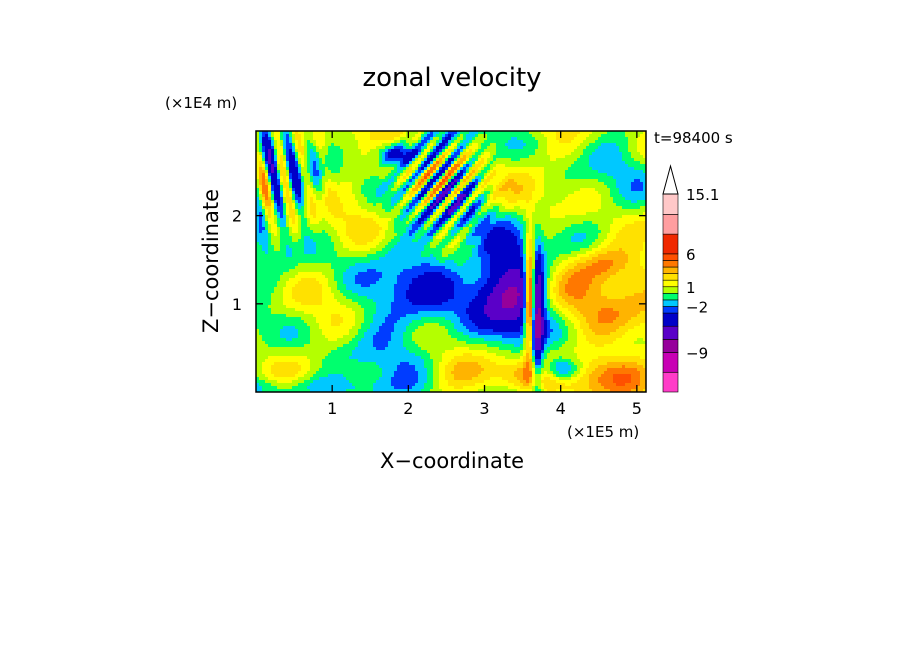  What do you see at coordinates (451, 78) in the screenshot?
I see `chart-title: zonal velocity` at bounding box center [451, 78].